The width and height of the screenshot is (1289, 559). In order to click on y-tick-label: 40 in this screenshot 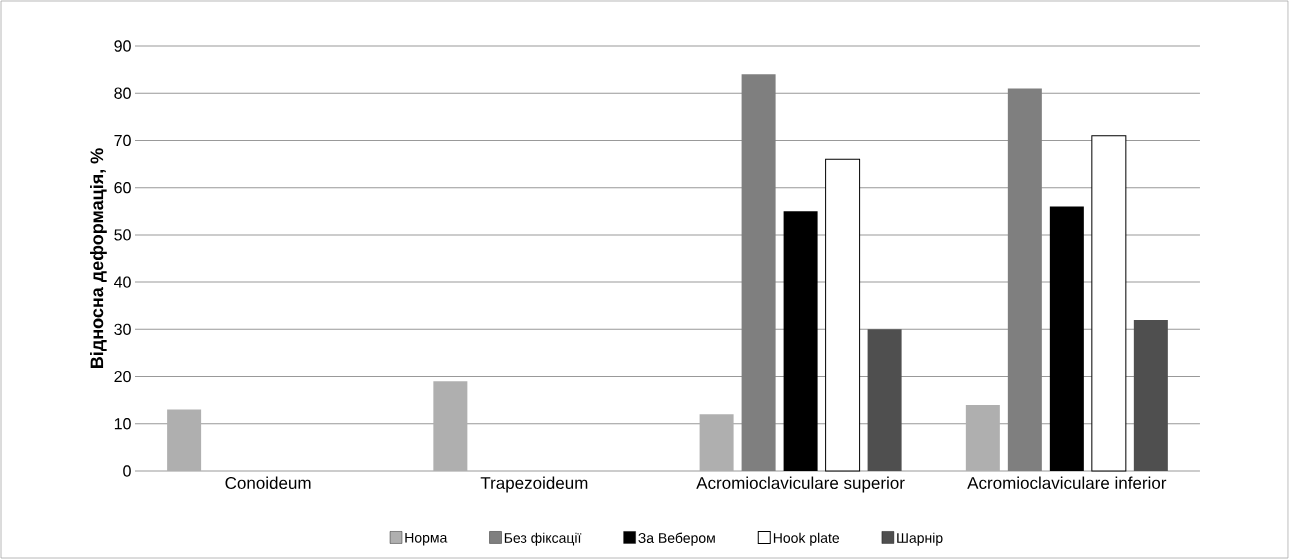, I will do `click(122, 282)`.